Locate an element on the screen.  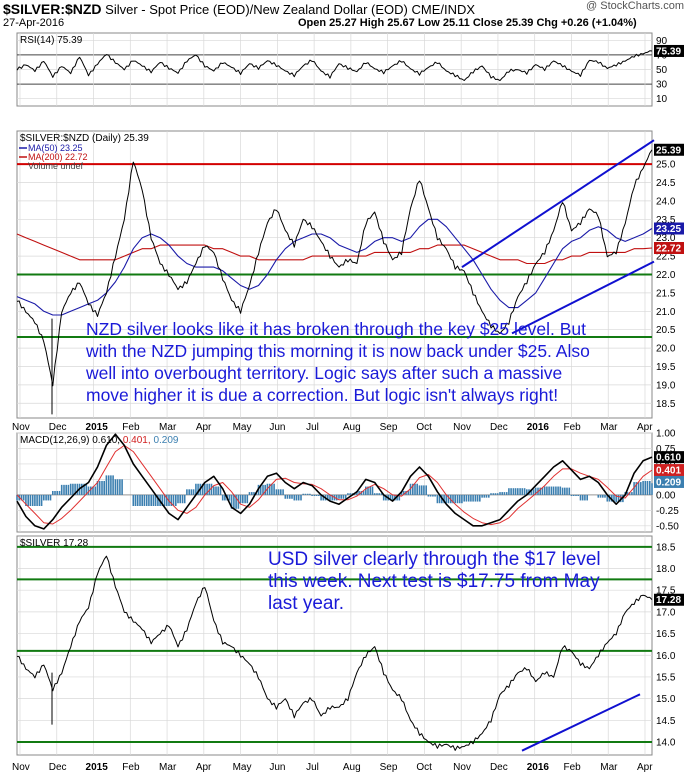
nzd-volume-legend: Volume undef is located at coordinates (56, 166).